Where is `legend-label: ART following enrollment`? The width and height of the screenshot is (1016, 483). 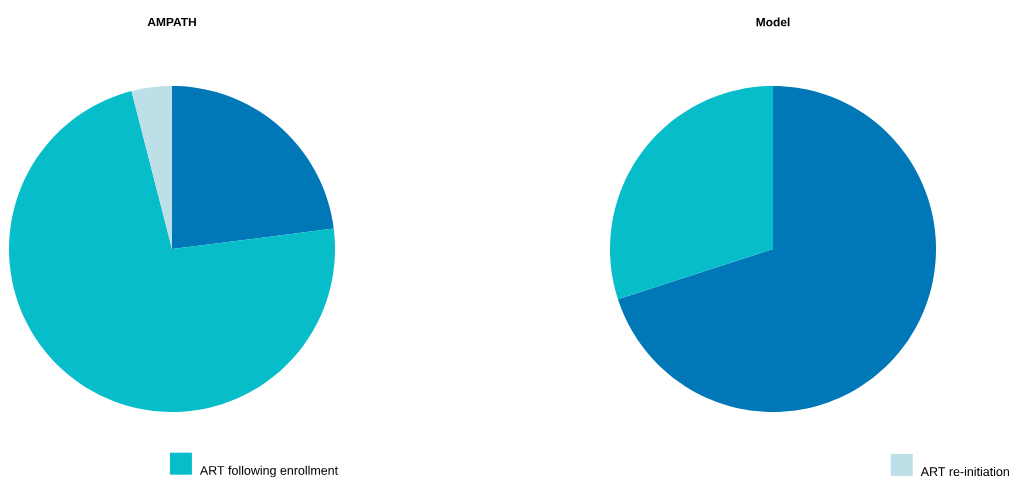 legend-label: ART following enrollment is located at coordinates (268, 471).